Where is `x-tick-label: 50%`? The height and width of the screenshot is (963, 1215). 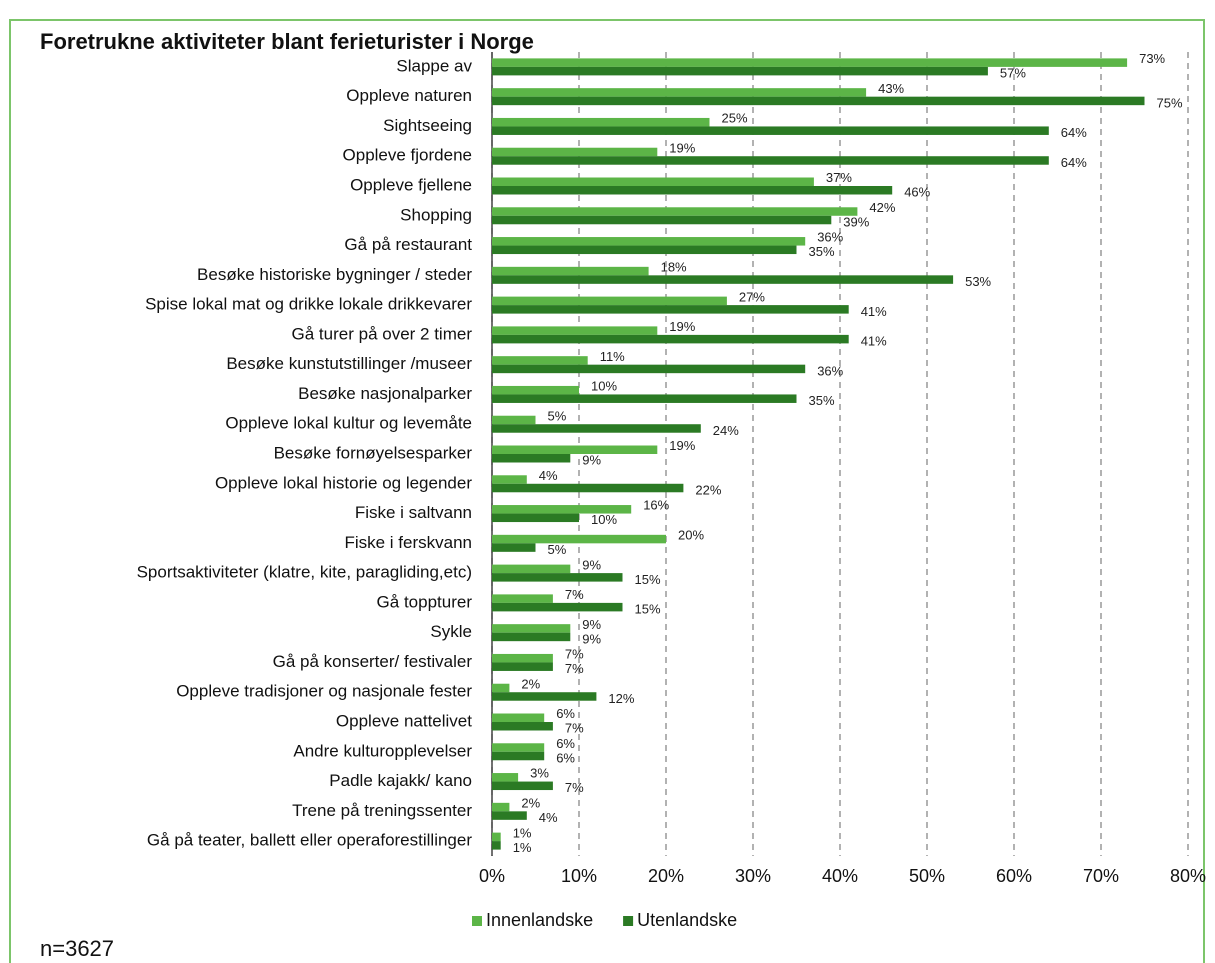 x-tick-label: 50% is located at coordinates (927, 876).